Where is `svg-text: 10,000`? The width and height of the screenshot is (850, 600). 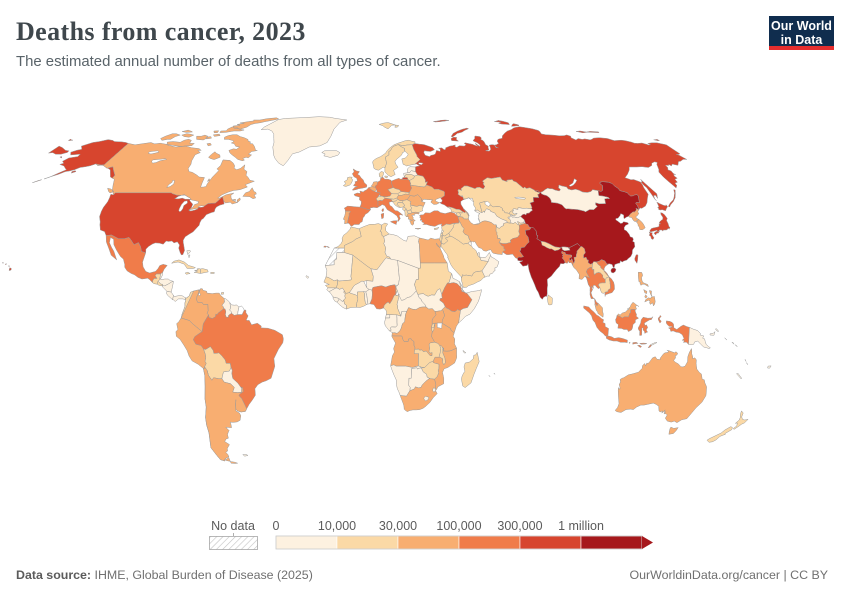 svg-text: 10,000 is located at coordinates (337, 526).